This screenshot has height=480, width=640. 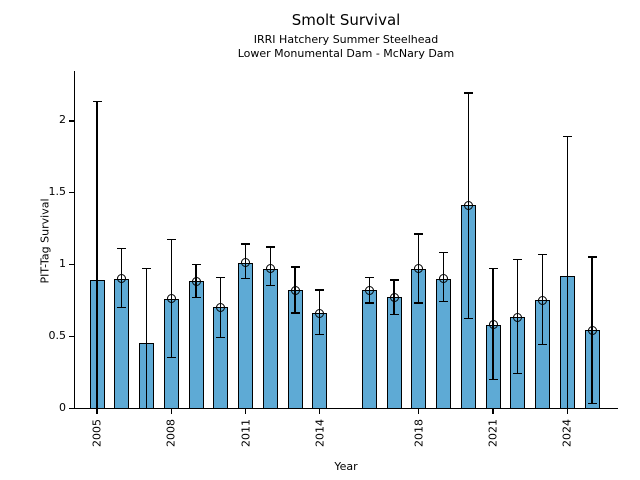 What do you see at coordinates (567, 136) in the screenshot?
I see `error-cap-high-2024` at bounding box center [567, 136].